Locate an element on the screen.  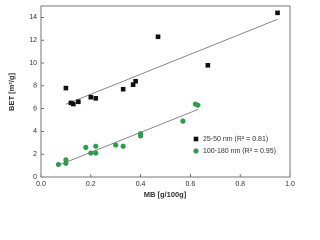
y-tick-label: 0 is located at coordinates (35, 177).